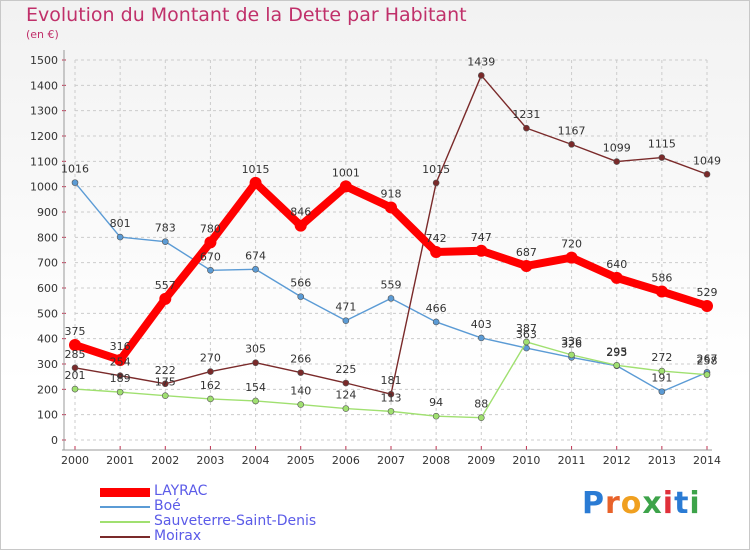 The width and height of the screenshot is (750, 550). What do you see at coordinates (300, 212) in the screenshot?
I see `data-label: 846` at bounding box center [300, 212].